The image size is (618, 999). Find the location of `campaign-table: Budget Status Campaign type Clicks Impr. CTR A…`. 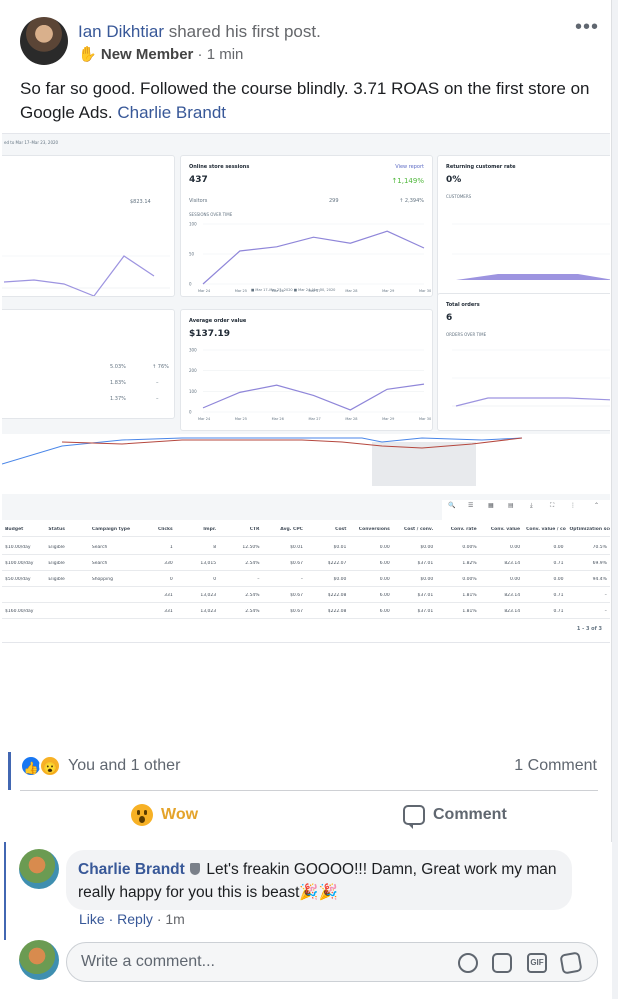

campaign-table: Budget Status Campaign type Clicks Impr. CTR A… is located at coordinates (306, 581).